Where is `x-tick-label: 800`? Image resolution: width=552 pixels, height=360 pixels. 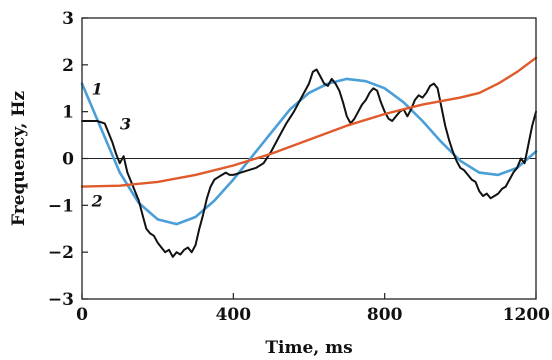 x-tick-label: 800 is located at coordinates (385, 315).